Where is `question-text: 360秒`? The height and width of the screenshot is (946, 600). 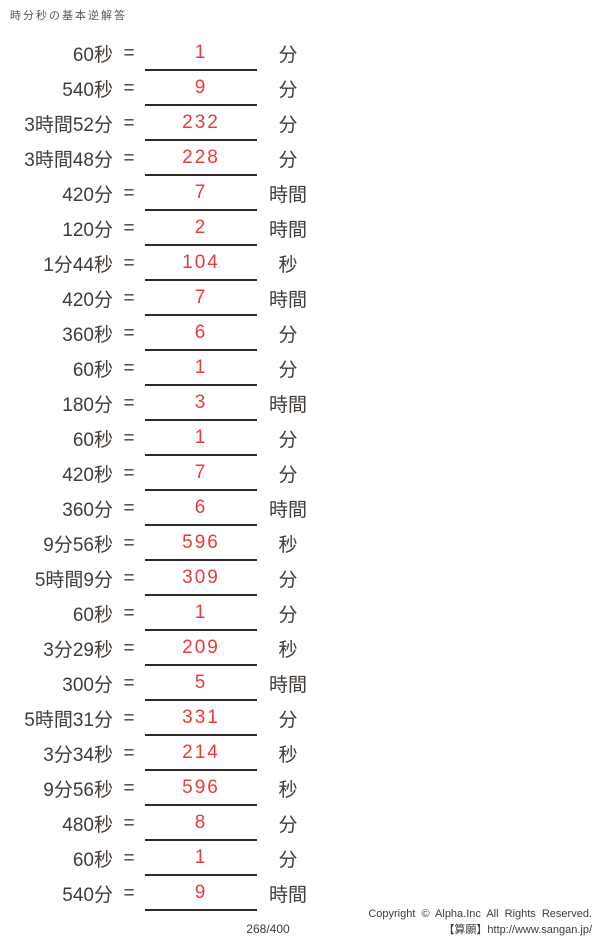
question-text: 360秒 is located at coordinates (87, 335).